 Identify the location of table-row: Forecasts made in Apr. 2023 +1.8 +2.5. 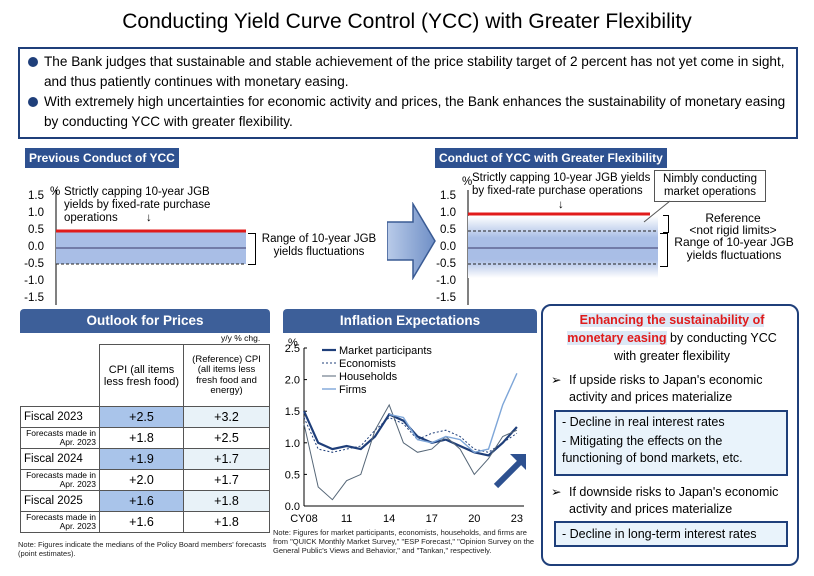
(145, 438).